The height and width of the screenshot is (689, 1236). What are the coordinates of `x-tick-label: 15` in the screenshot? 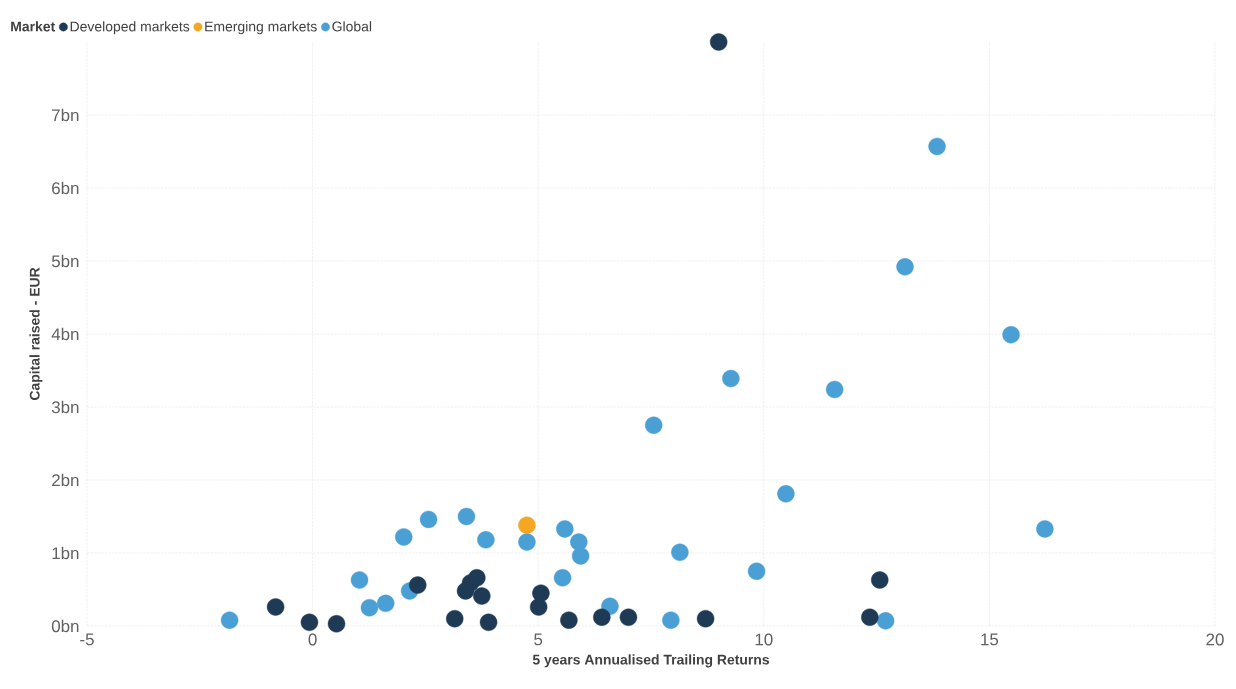 It's located at (990, 639).